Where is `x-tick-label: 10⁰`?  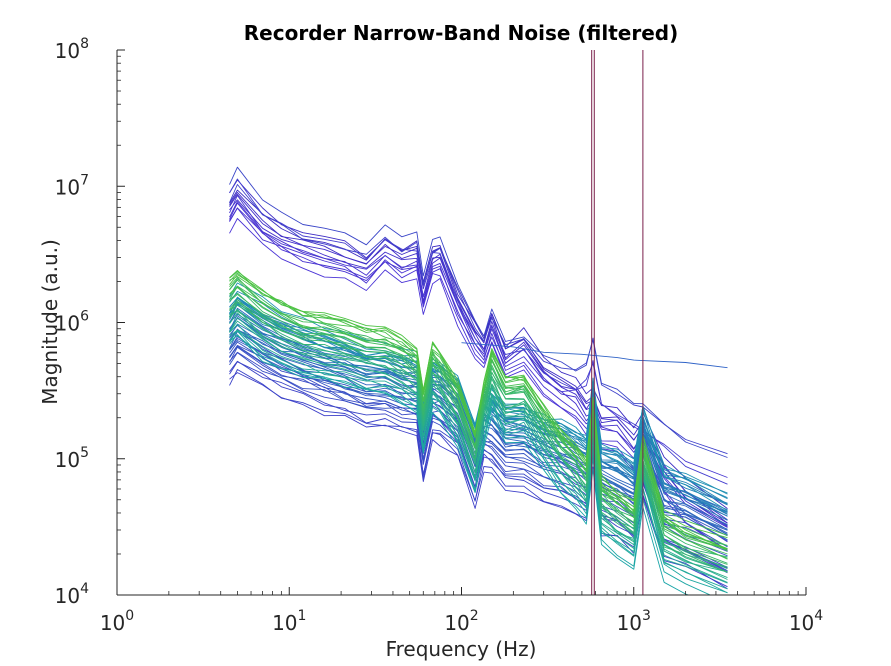 x-tick-label: 10⁰ is located at coordinates (117, 621).